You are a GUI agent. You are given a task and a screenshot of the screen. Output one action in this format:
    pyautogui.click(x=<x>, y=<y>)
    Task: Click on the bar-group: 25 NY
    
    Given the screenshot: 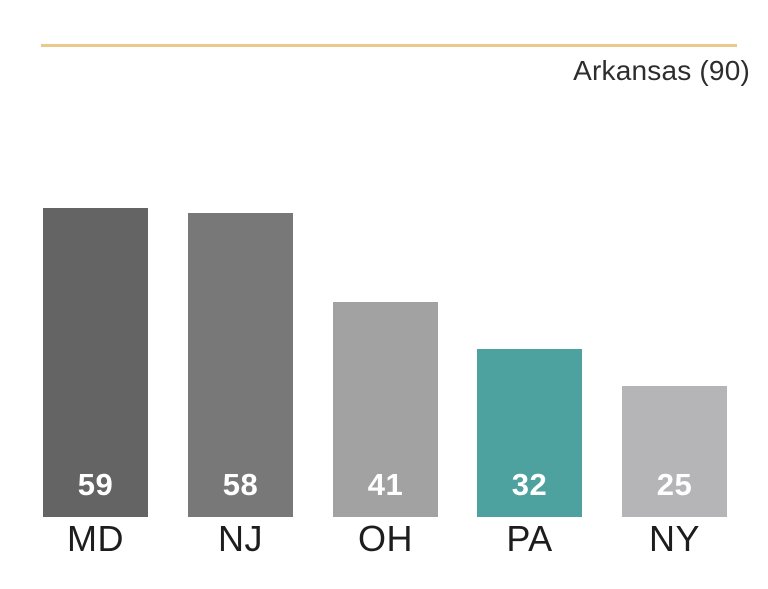 What is the action you would take?
    pyautogui.click(x=674, y=294)
    